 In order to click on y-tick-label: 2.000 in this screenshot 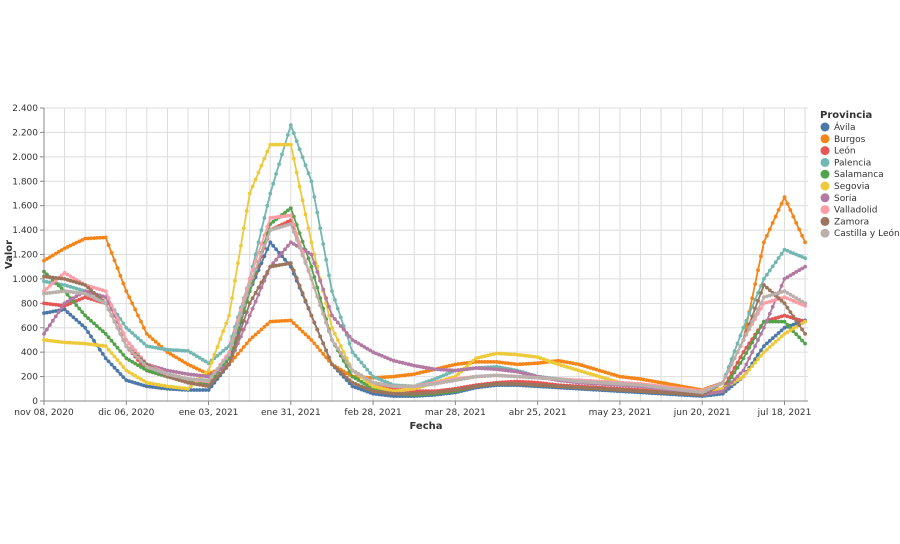, I will do `click(25, 158)`.